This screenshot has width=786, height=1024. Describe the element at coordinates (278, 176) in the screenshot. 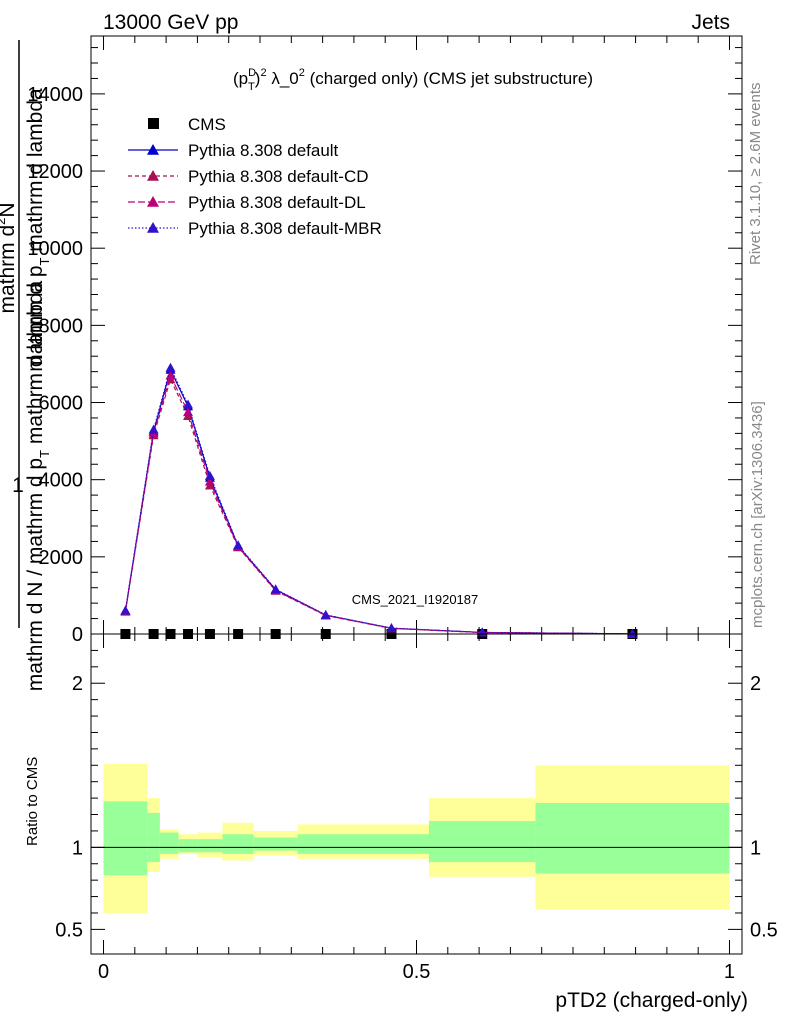

I see `legend-label: Pythia 8.308 default-CD` at that location.